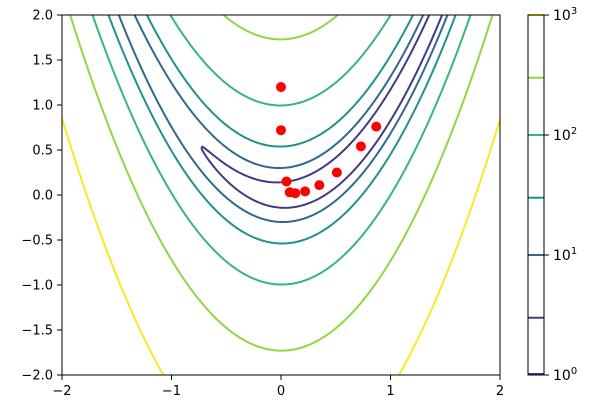 This screenshot has height=414, width=600. I want to click on x-tick-label: −1, so click(171, 391).